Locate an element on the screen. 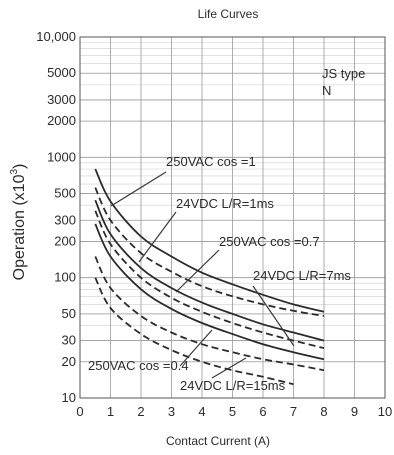 The width and height of the screenshot is (394, 455). y-tick-label: 5000 is located at coordinates (61, 72).